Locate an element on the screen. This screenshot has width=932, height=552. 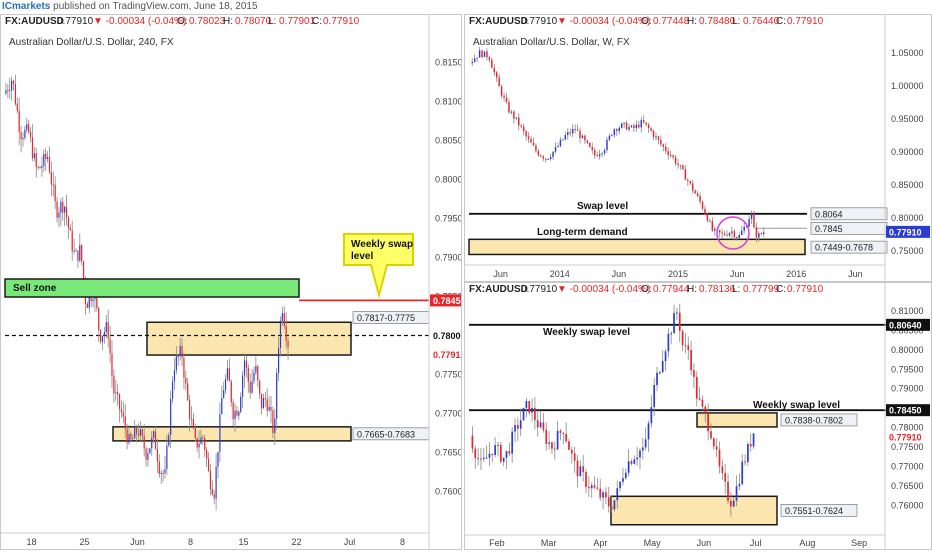
callout-line-2: level is located at coordinates (362, 256).